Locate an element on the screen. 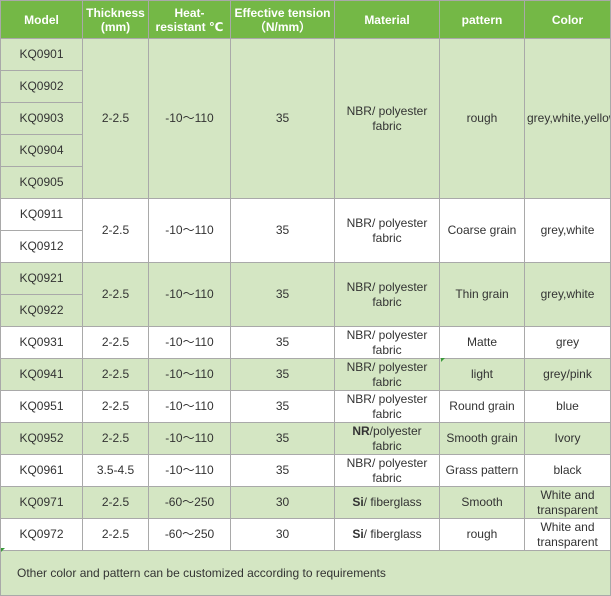 This screenshot has height=596, width=611. cell-model: KQ0952 is located at coordinates (41, 438).